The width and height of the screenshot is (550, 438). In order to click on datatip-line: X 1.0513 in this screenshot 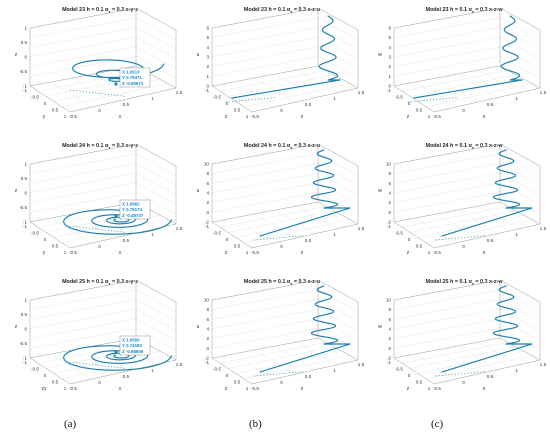, I will do `click(131, 72)`.